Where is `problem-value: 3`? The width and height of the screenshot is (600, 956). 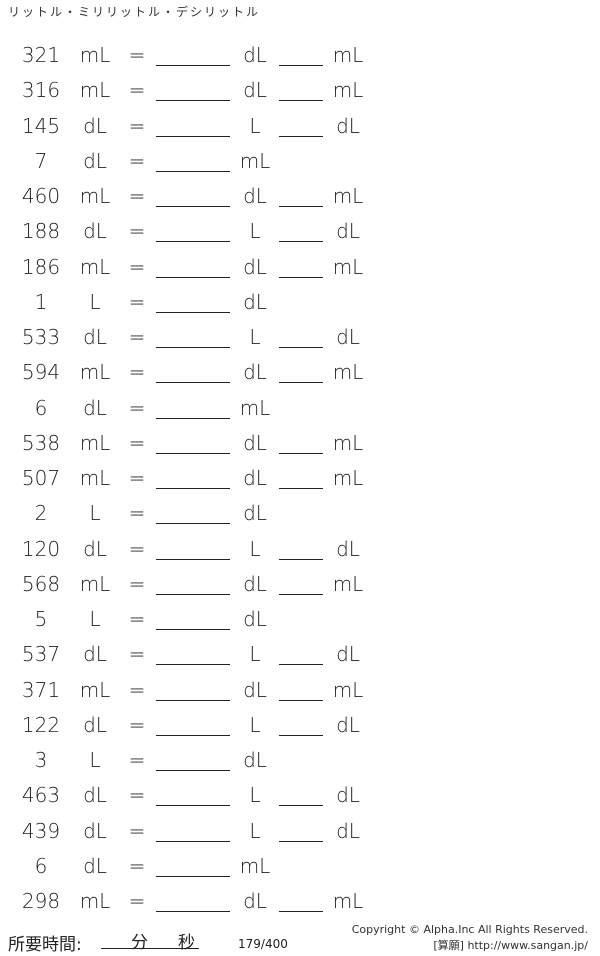 problem-value: 3 is located at coordinates (41, 760).